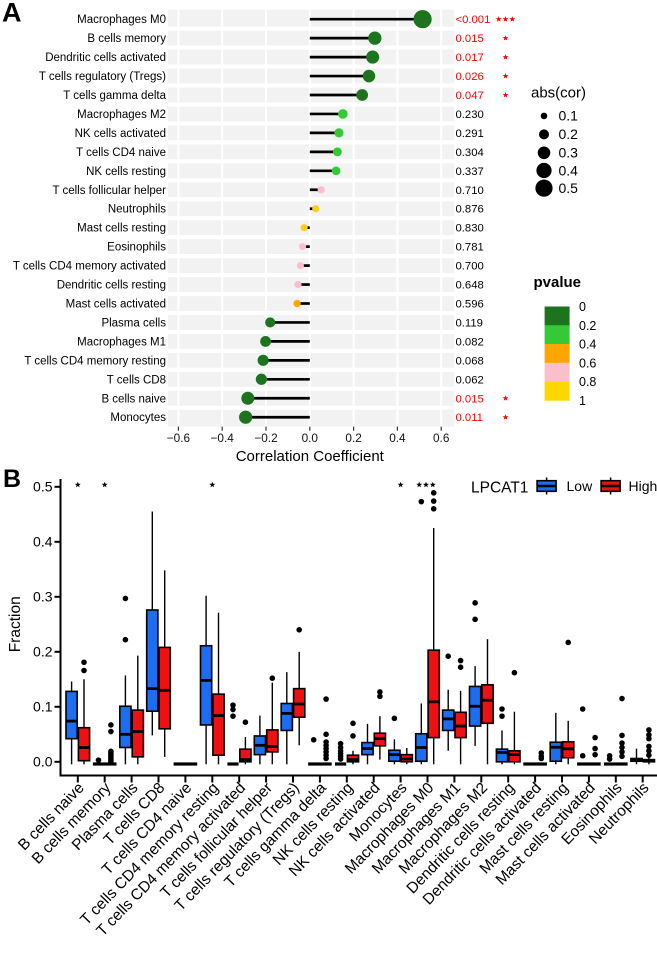  Describe the element at coordinates (136, 380) in the screenshot. I see `svg-text: T cells CD8` at that location.